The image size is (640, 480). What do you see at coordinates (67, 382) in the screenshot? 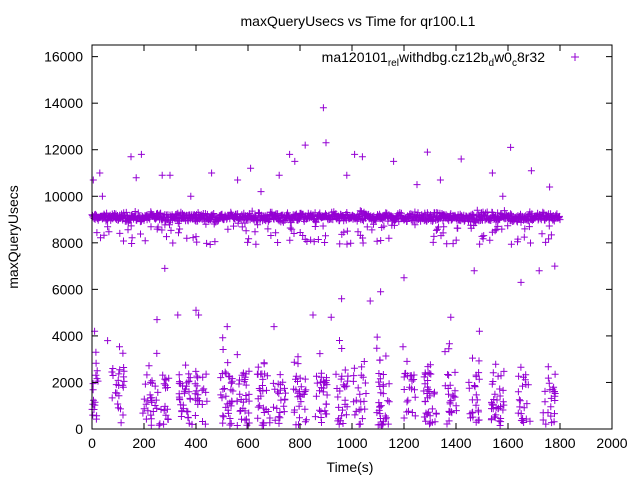
I see `y-tick-label: 2000` at bounding box center [67, 382].